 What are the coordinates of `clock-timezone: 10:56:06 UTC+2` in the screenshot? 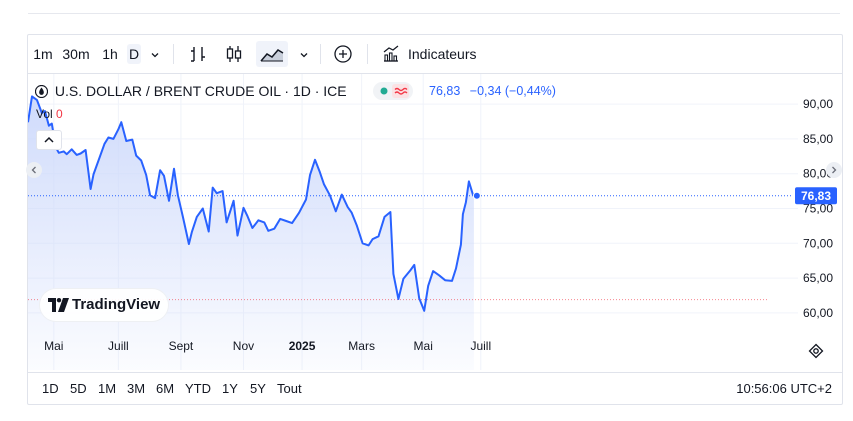 It's located at (784, 388).